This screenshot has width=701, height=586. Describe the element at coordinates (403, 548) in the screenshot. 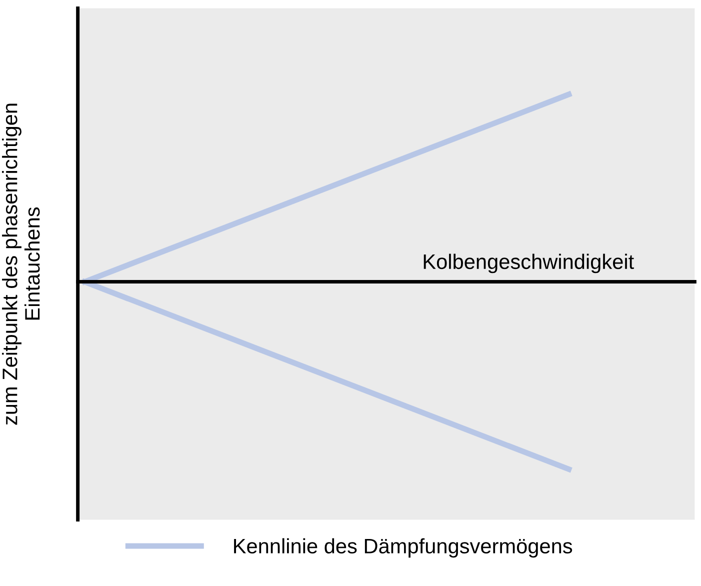

I see `legend-label: Kennlinie des Dämpfungsvermögens` at that location.